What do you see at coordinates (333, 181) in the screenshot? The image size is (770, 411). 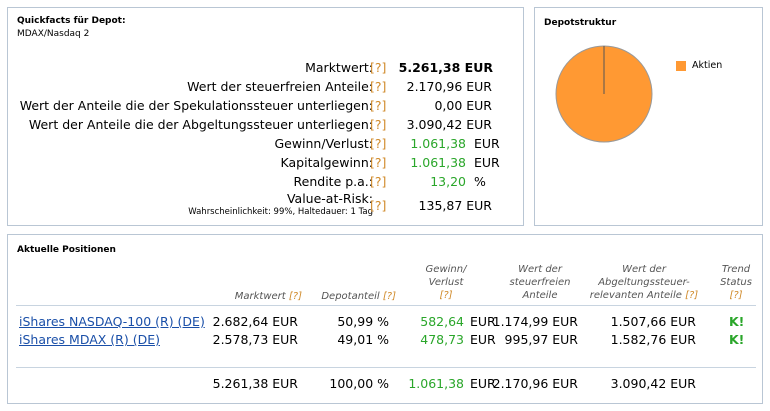 I see `qf-label: Rendite p.a.:` at bounding box center [333, 181].